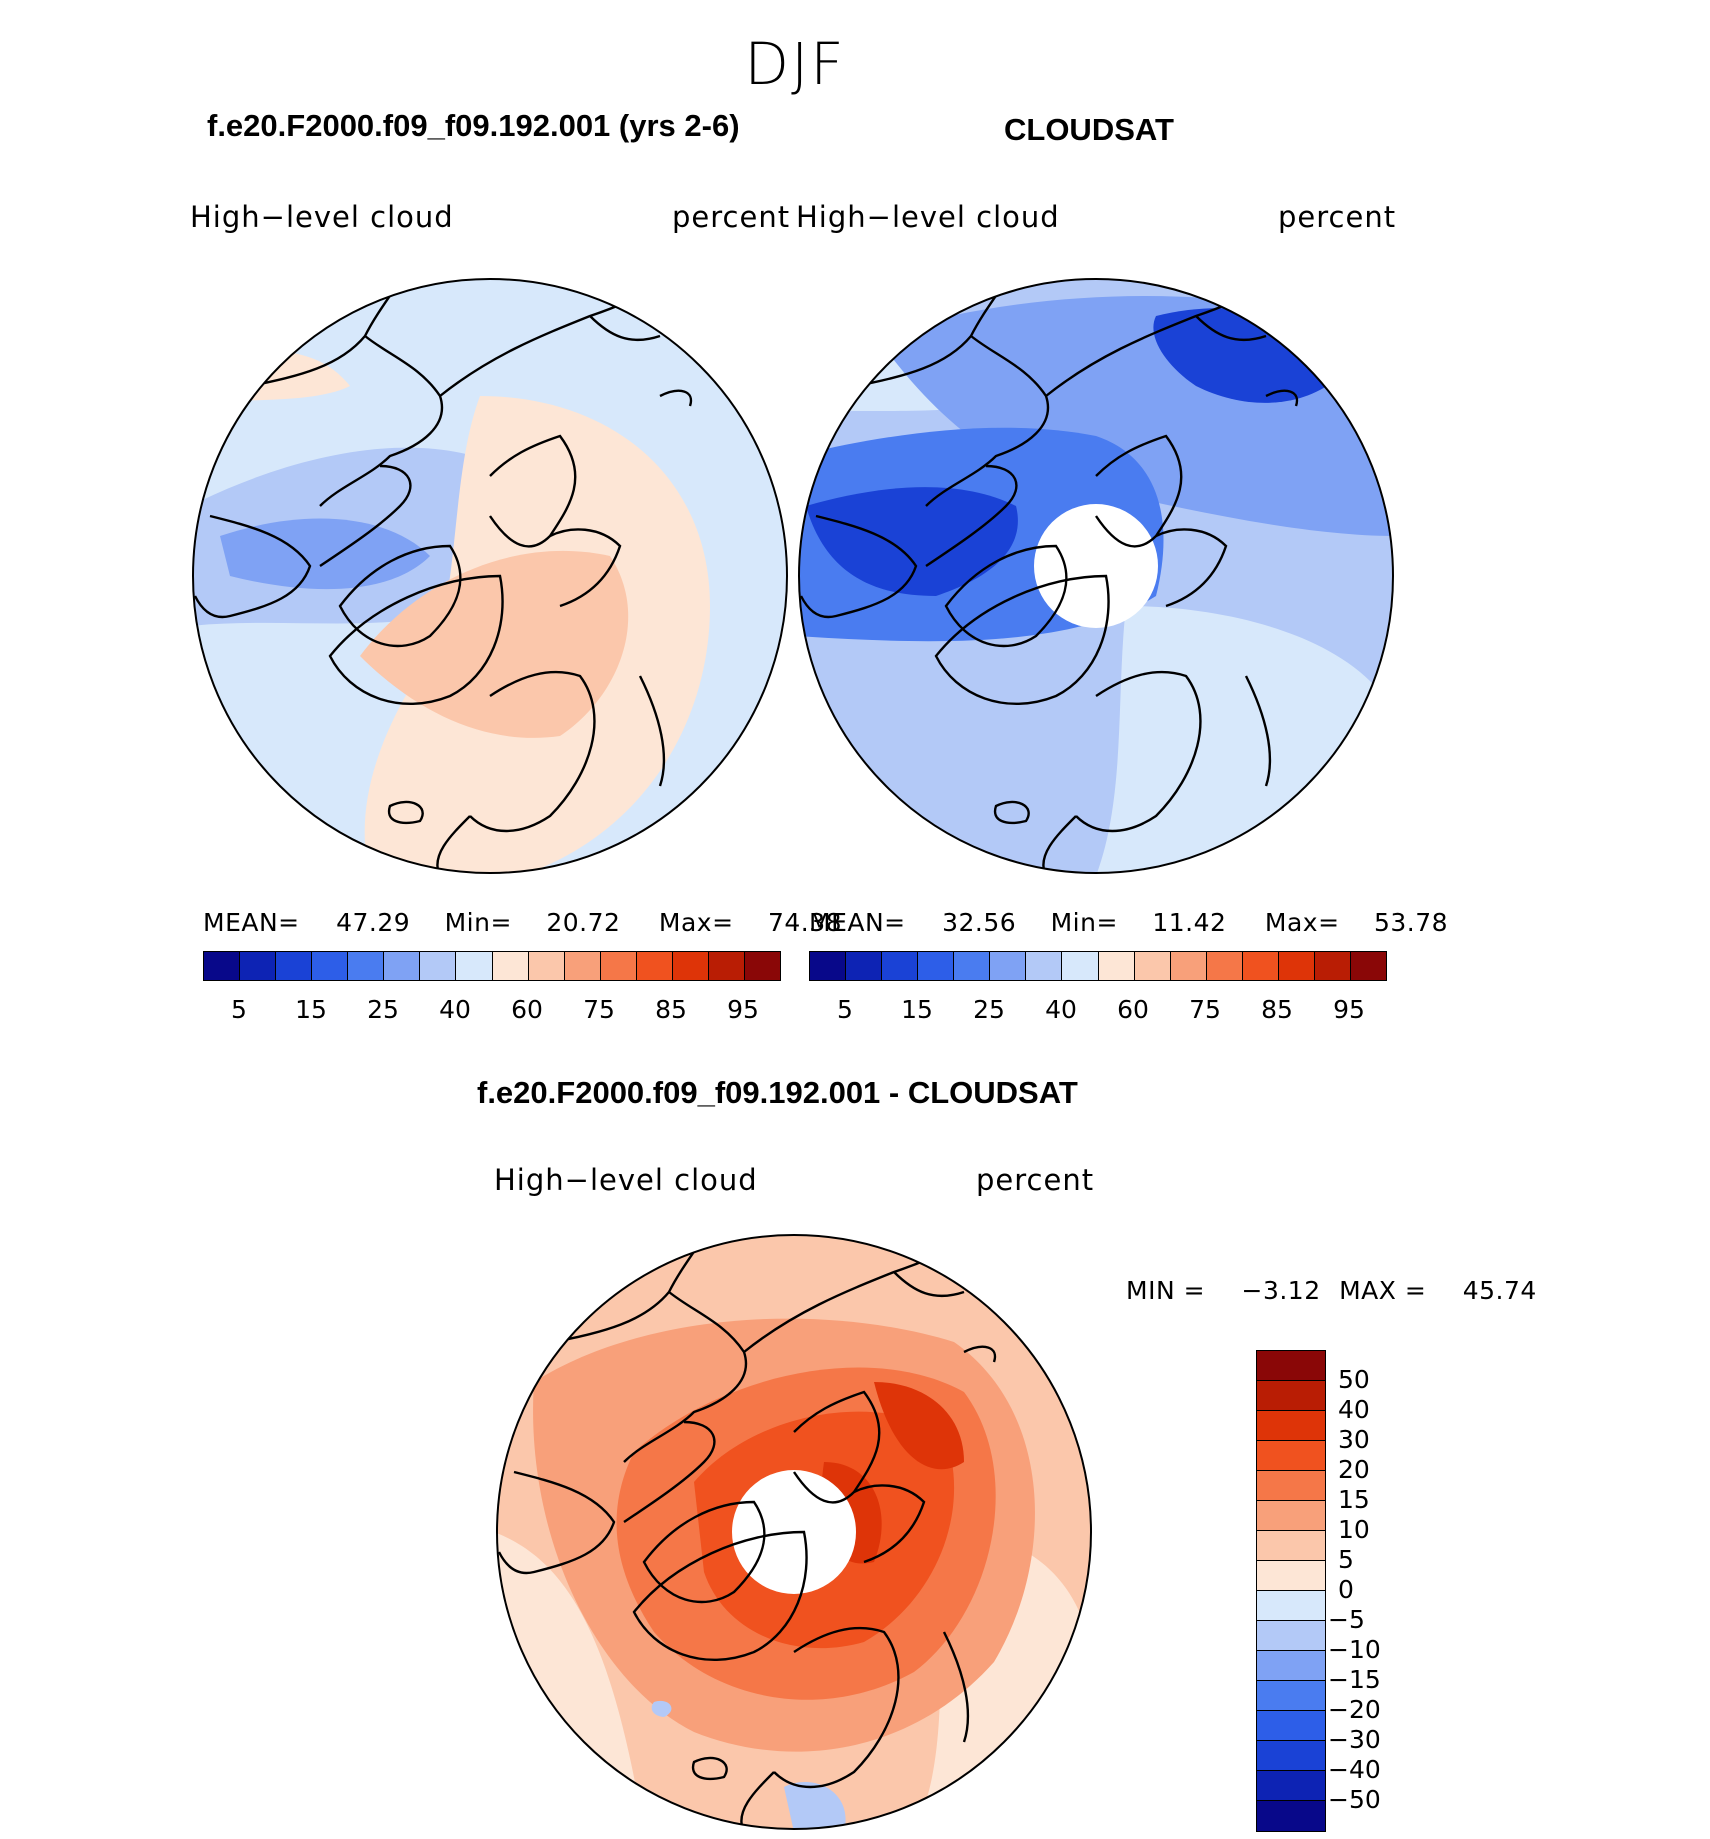 This screenshot has height=1839, width=1710. I want to click on right-polar-map, so click(1096, 576).